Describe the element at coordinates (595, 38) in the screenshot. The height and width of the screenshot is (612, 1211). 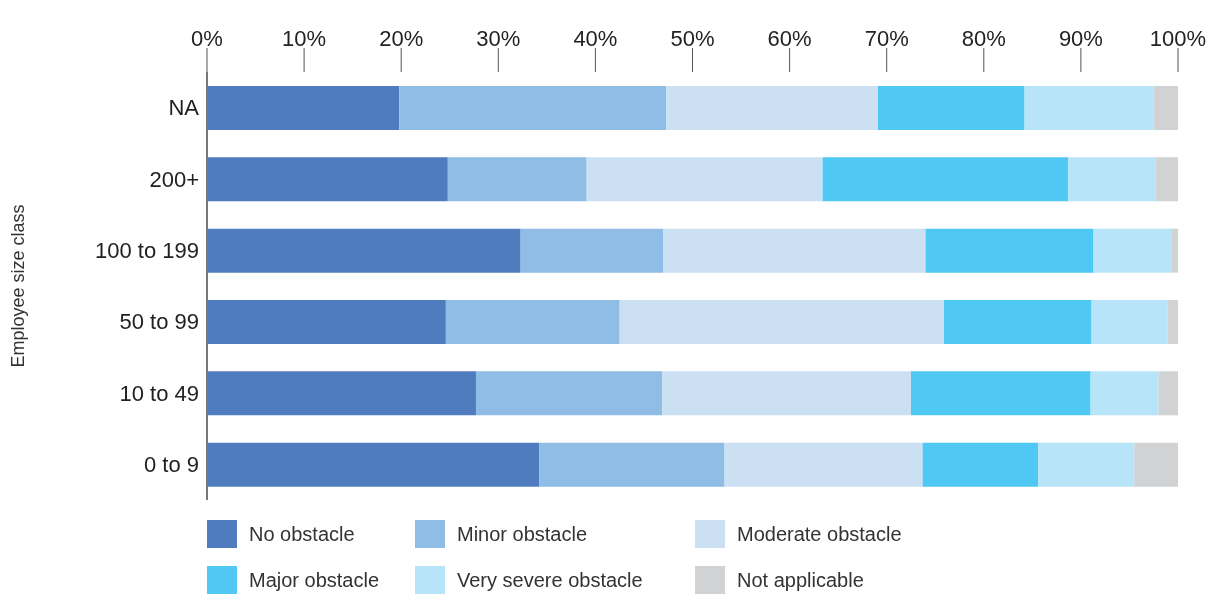
I see `x-tick-label: 40%` at that location.